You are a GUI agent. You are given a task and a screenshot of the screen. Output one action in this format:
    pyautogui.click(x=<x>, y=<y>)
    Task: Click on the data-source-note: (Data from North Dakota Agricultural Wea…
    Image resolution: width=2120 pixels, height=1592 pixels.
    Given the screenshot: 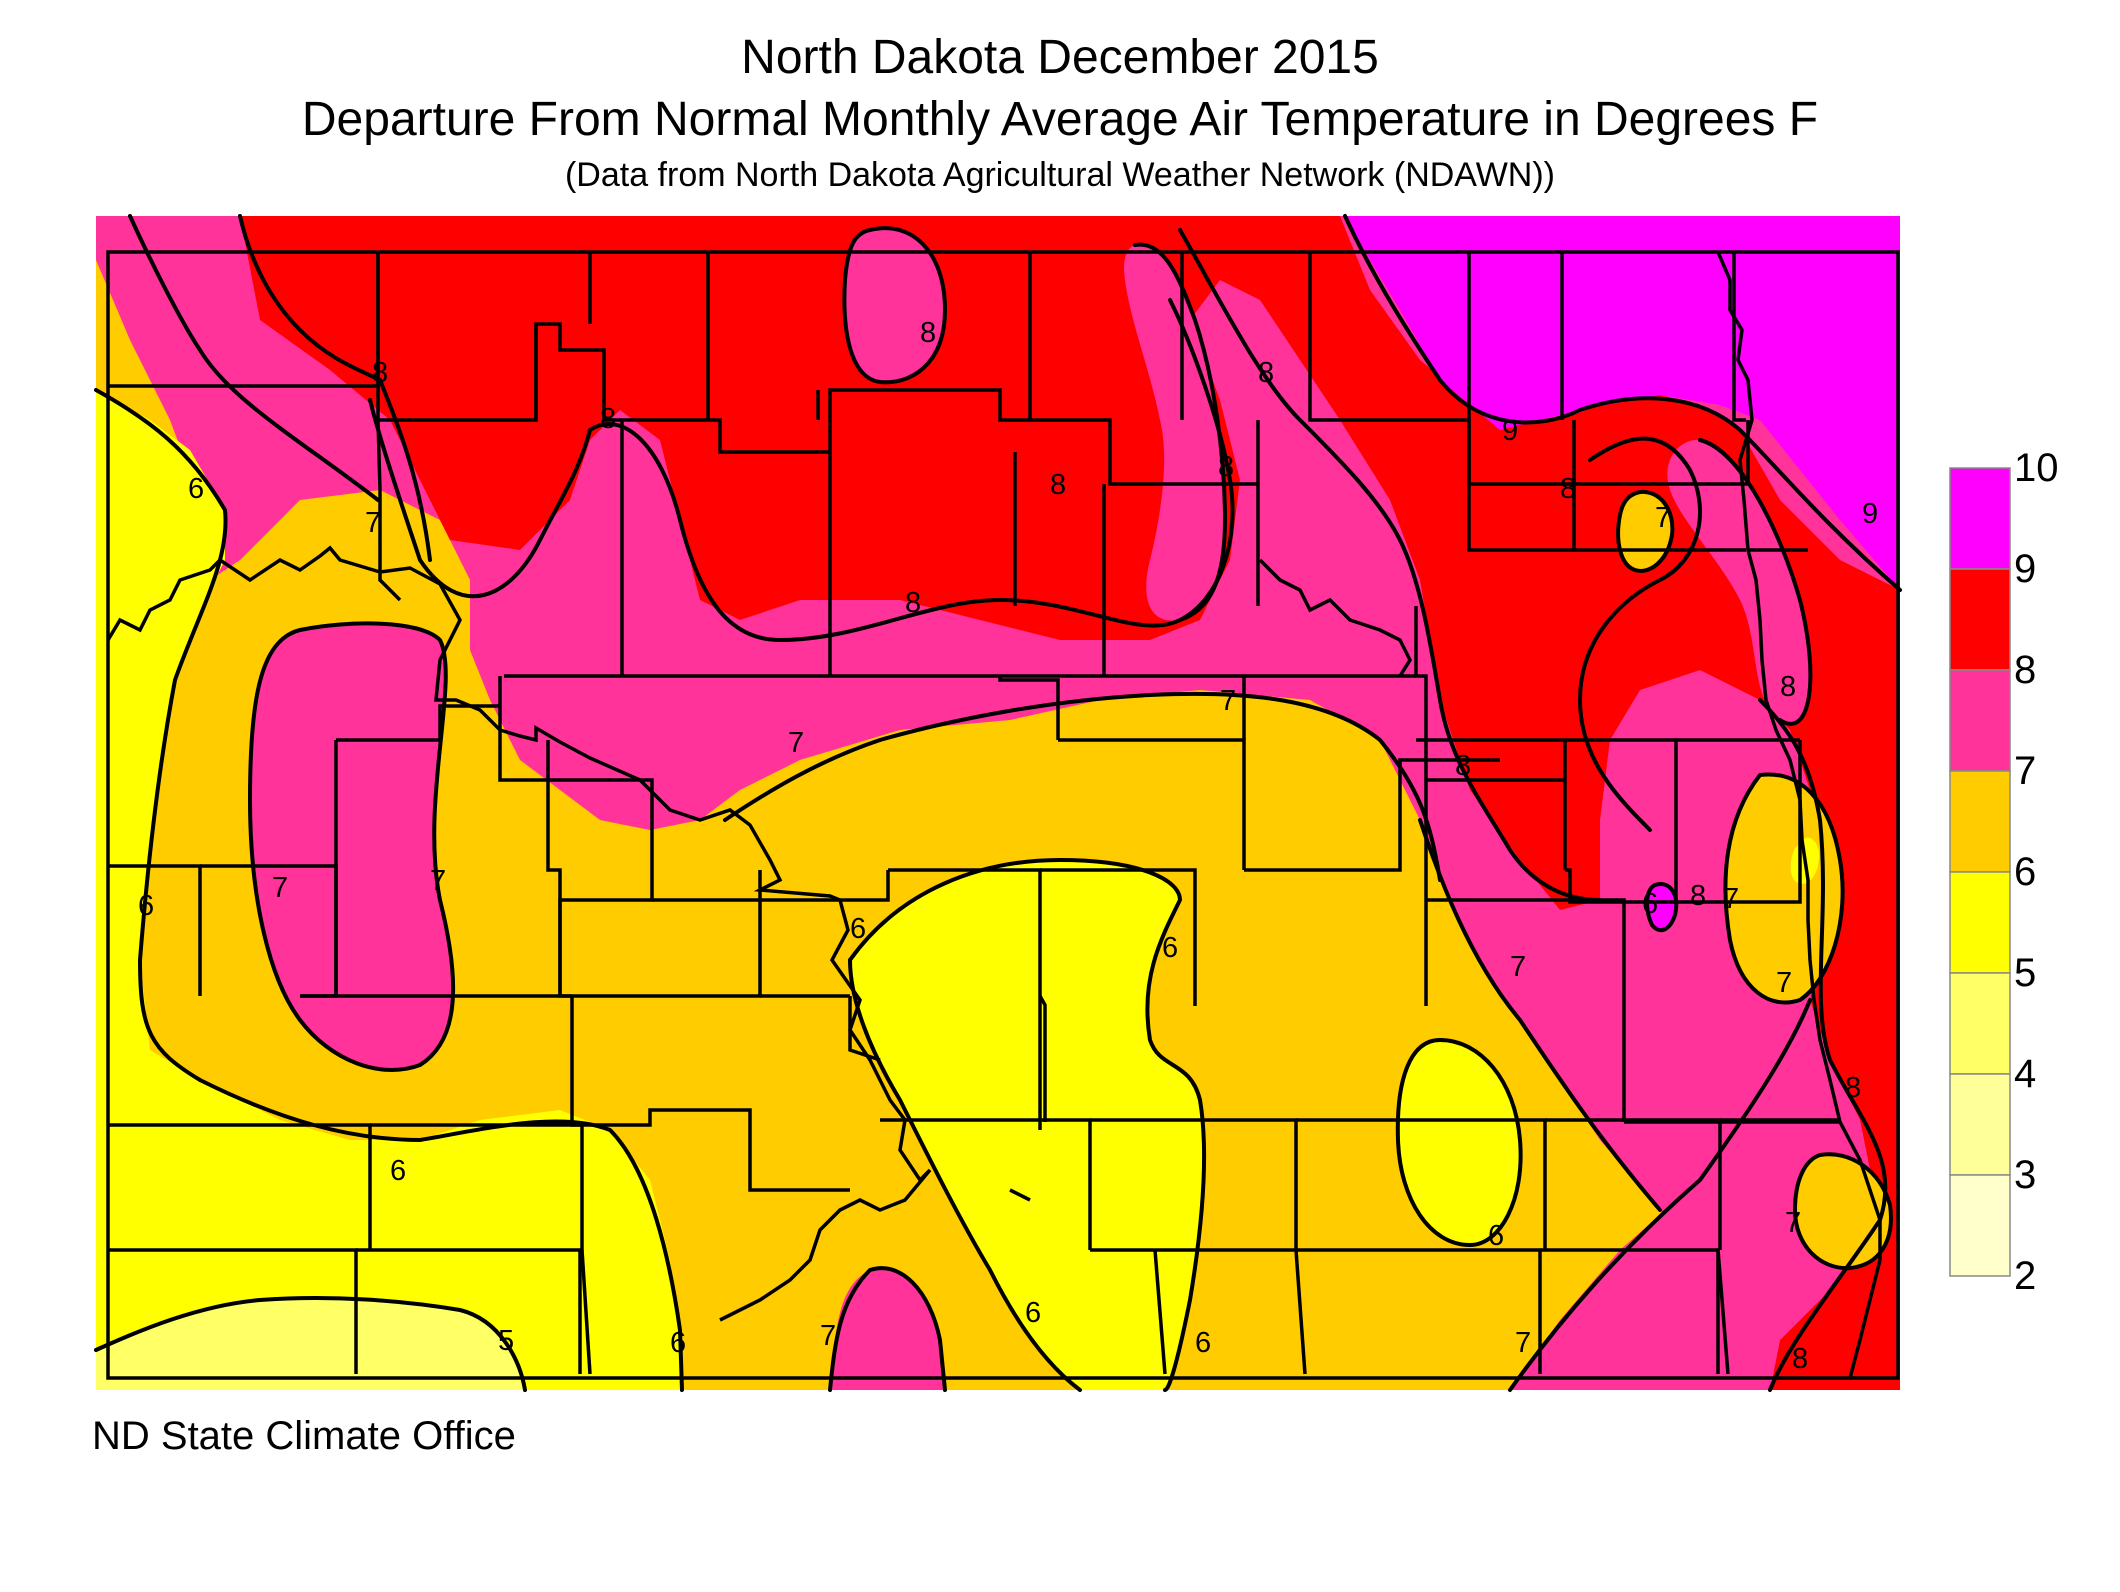 What is the action you would take?
    pyautogui.click(x=1060, y=175)
    